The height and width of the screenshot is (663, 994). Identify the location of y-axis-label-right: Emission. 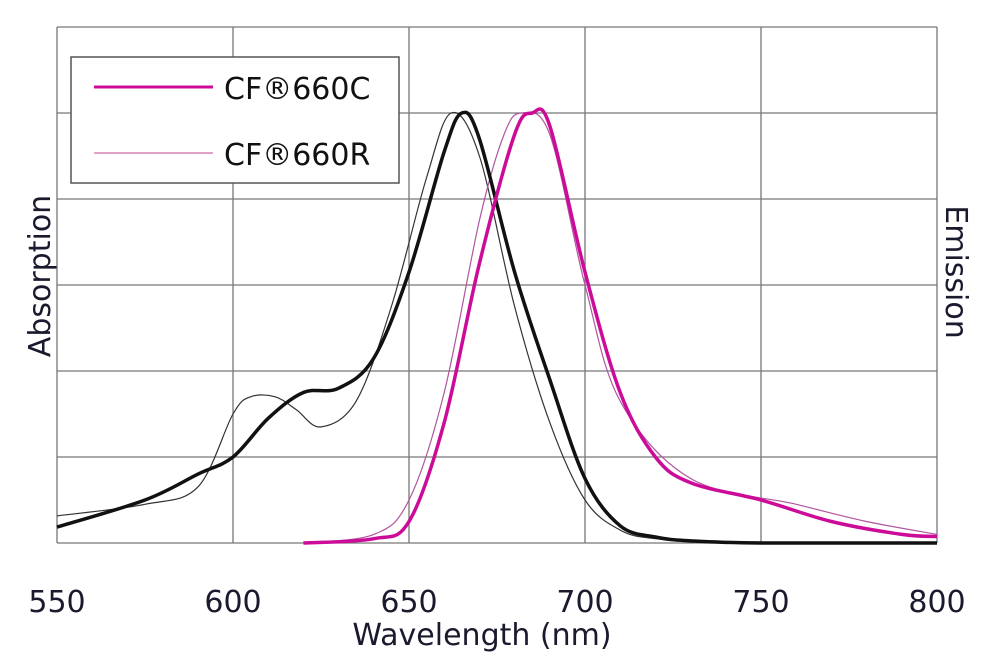
(955, 271).